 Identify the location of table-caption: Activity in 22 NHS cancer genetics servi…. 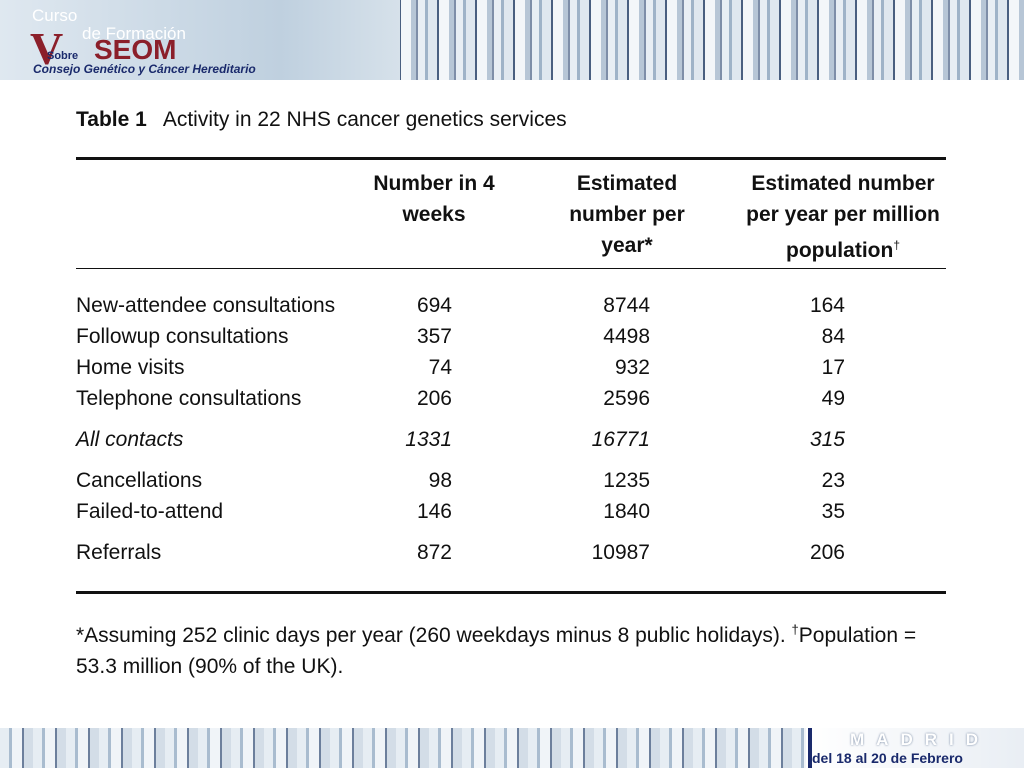
(364, 119).